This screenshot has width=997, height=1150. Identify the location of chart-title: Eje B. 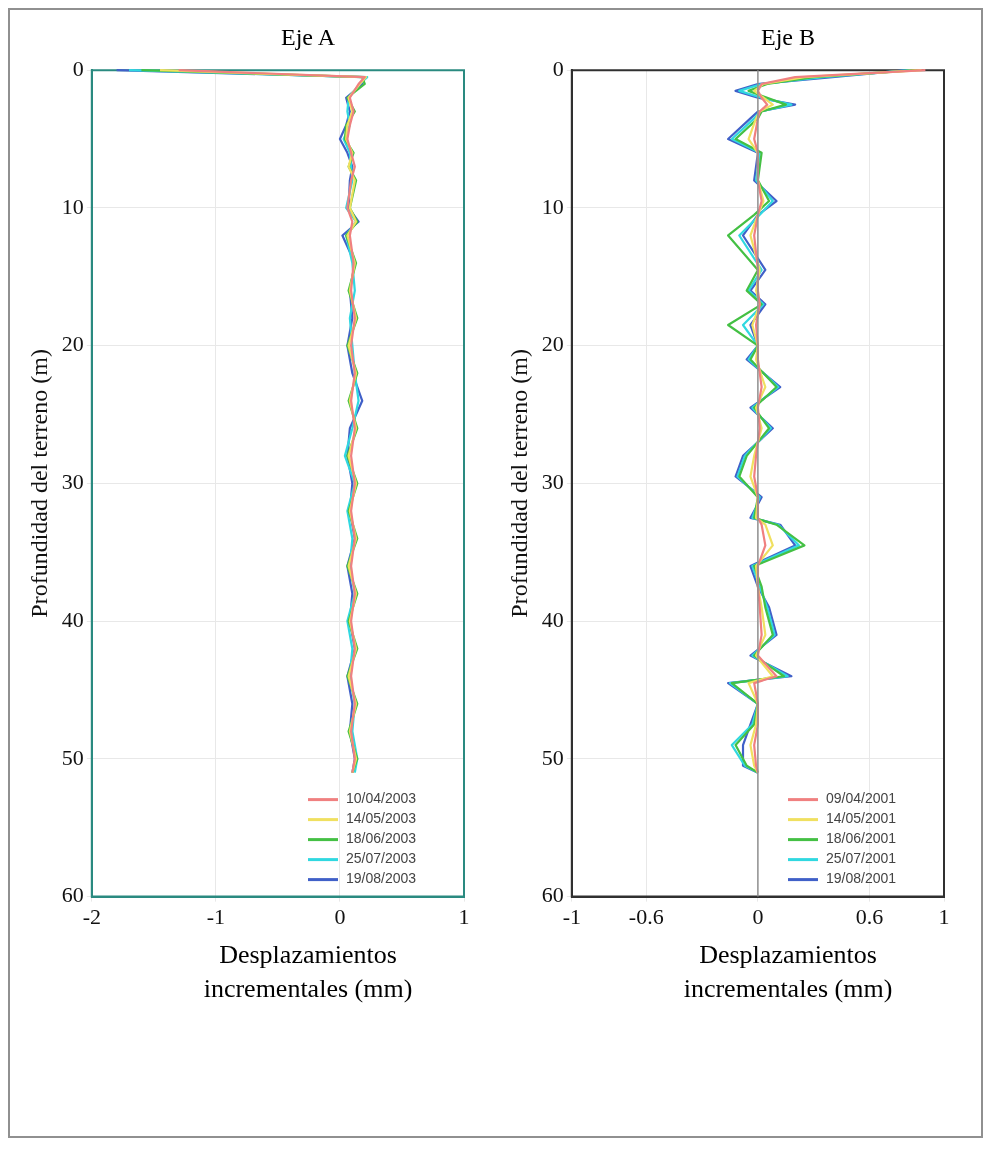
(788, 37).